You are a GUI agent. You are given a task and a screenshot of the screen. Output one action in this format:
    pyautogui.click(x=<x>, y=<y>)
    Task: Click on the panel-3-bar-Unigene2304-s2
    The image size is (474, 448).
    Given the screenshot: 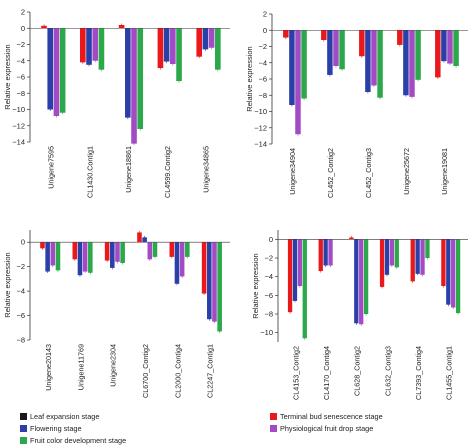 What is the action you would take?
    pyautogui.click(x=107, y=251)
    